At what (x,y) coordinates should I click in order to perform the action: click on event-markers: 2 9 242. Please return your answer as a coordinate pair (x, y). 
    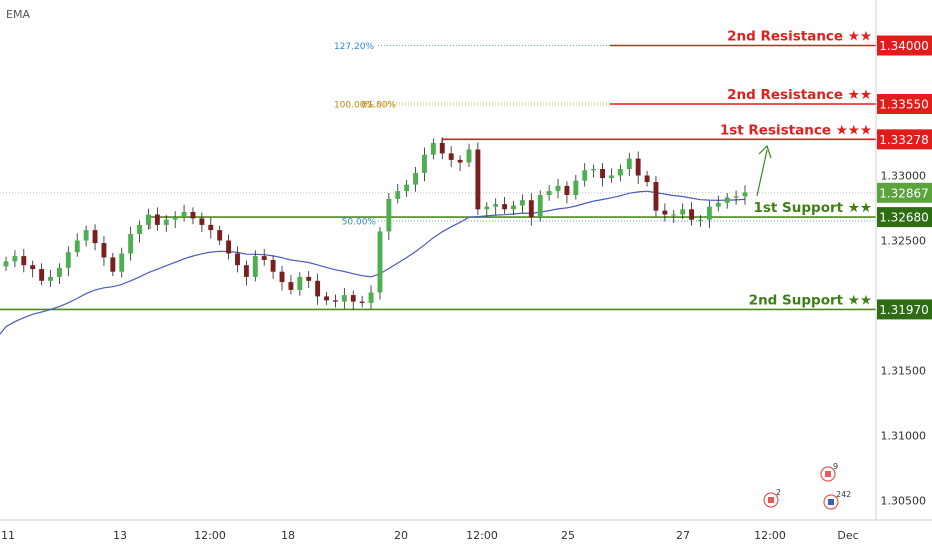
    Looking at the image, I should click on (807, 486).